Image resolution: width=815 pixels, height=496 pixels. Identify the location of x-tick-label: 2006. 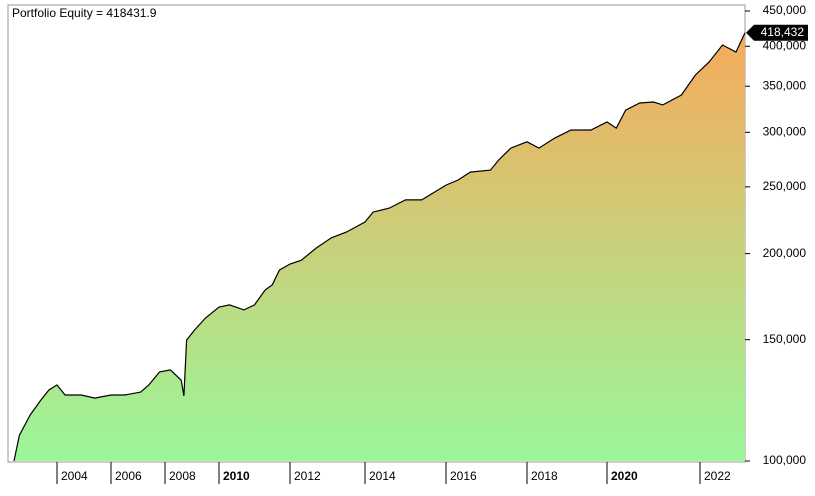
(128, 476).